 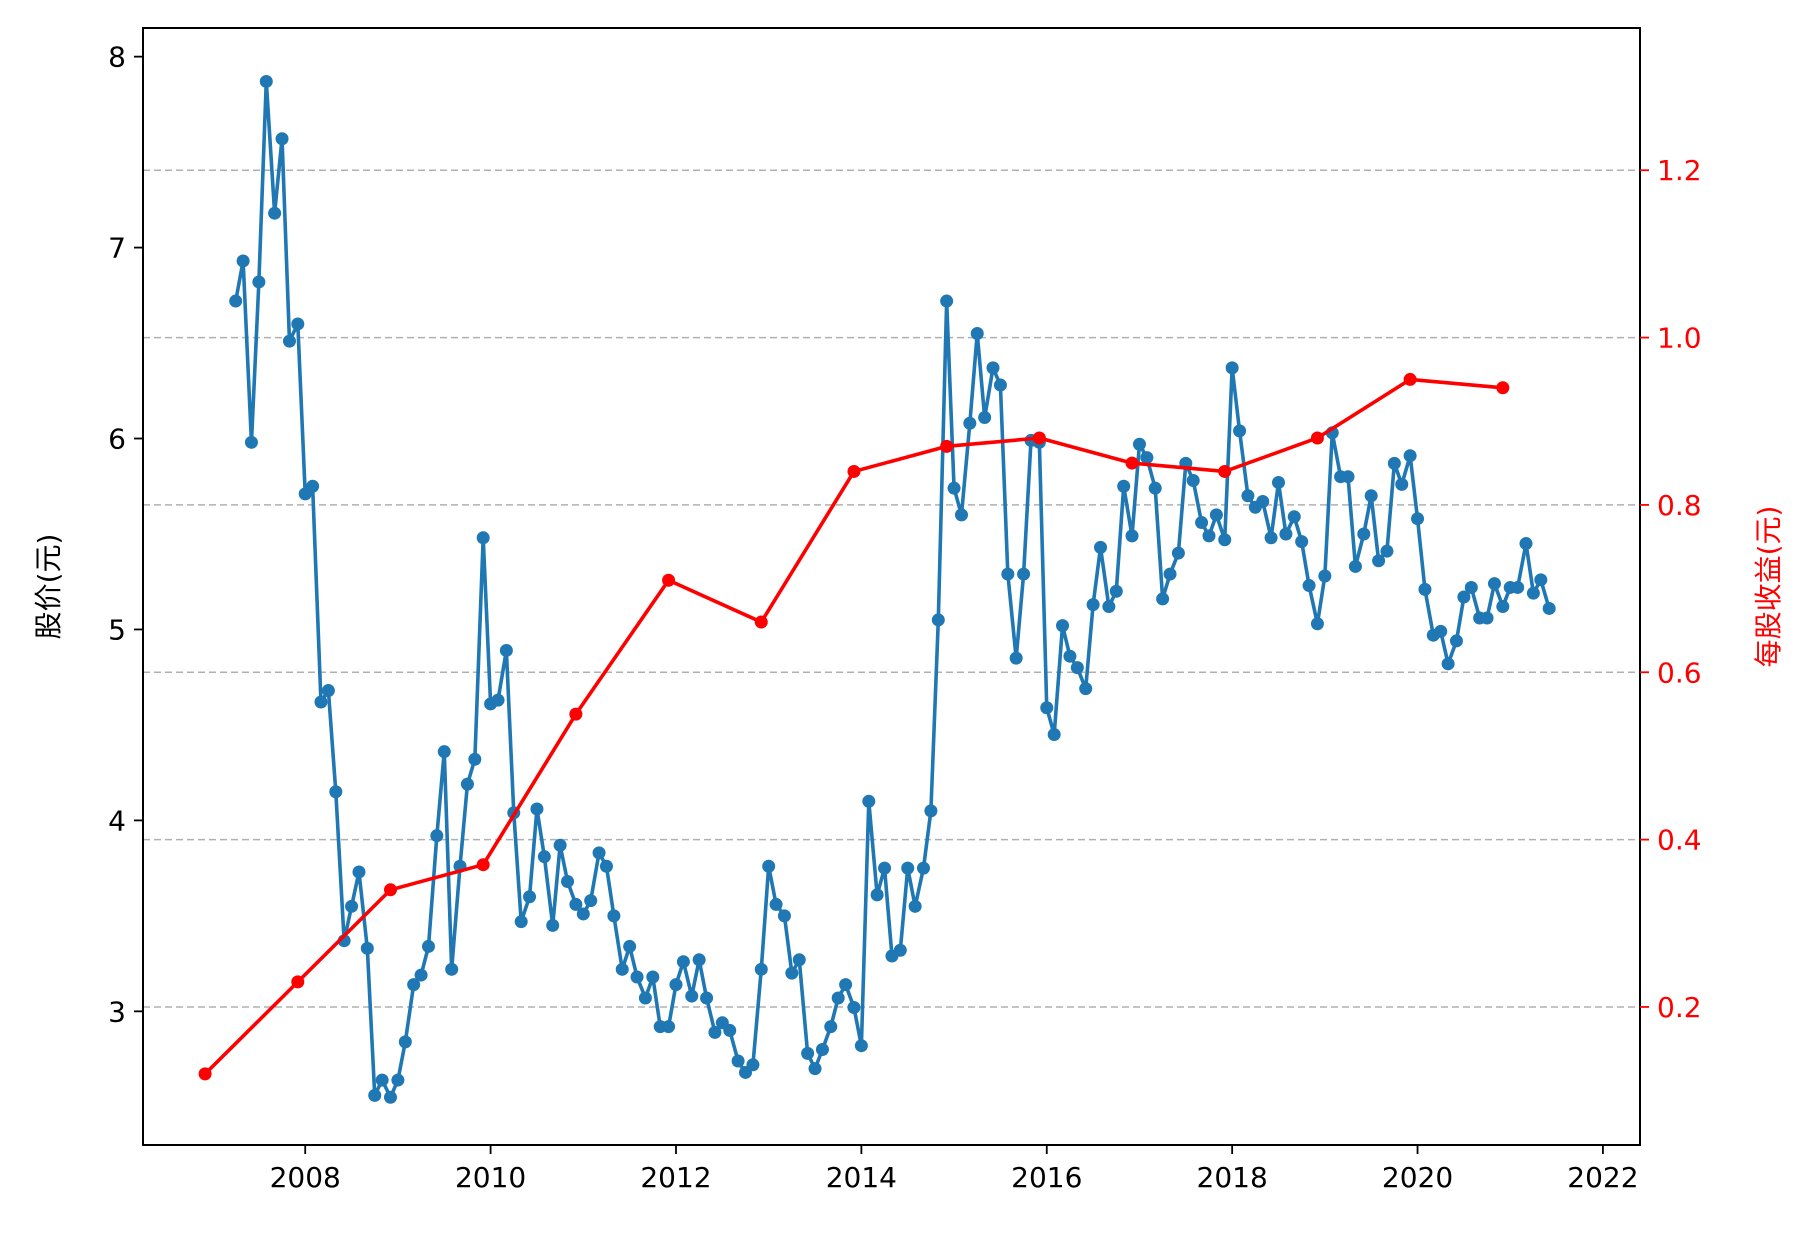 I want to click on x-tick-label: 2010, so click(x=490, y=1177).